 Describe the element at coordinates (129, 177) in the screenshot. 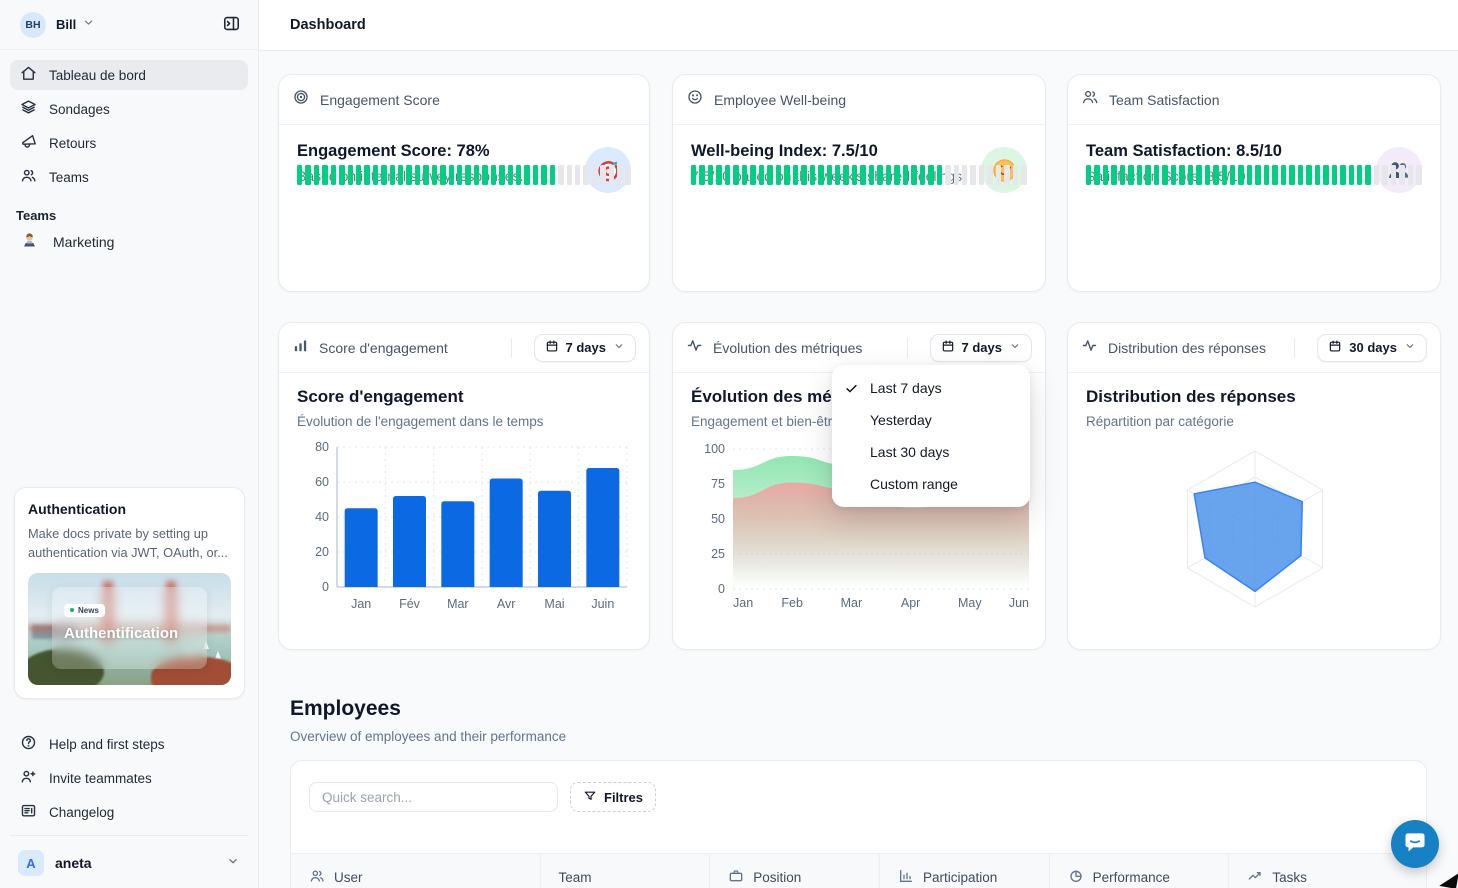

I see `sidebar-item-teams: Teams` at that location.